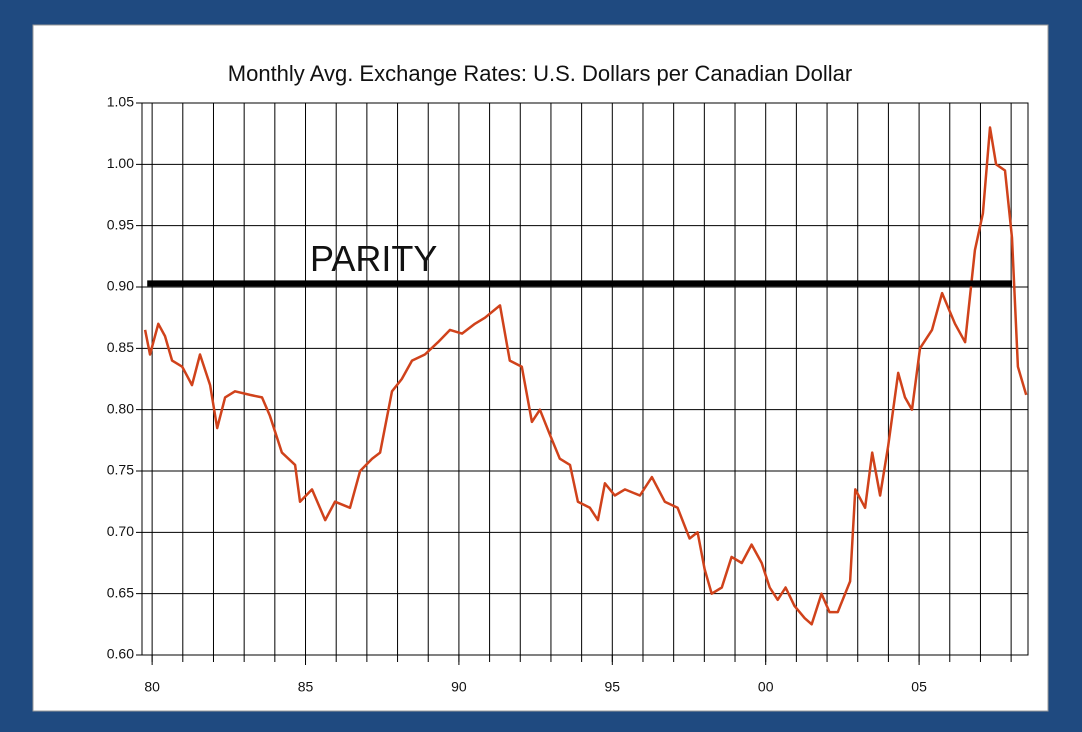 The image size is (1082, 732). What do you see at coordinates (120, 592) in the screenshot?
I see `y-tick-label: 0.65` at bounding box center [120, 592].